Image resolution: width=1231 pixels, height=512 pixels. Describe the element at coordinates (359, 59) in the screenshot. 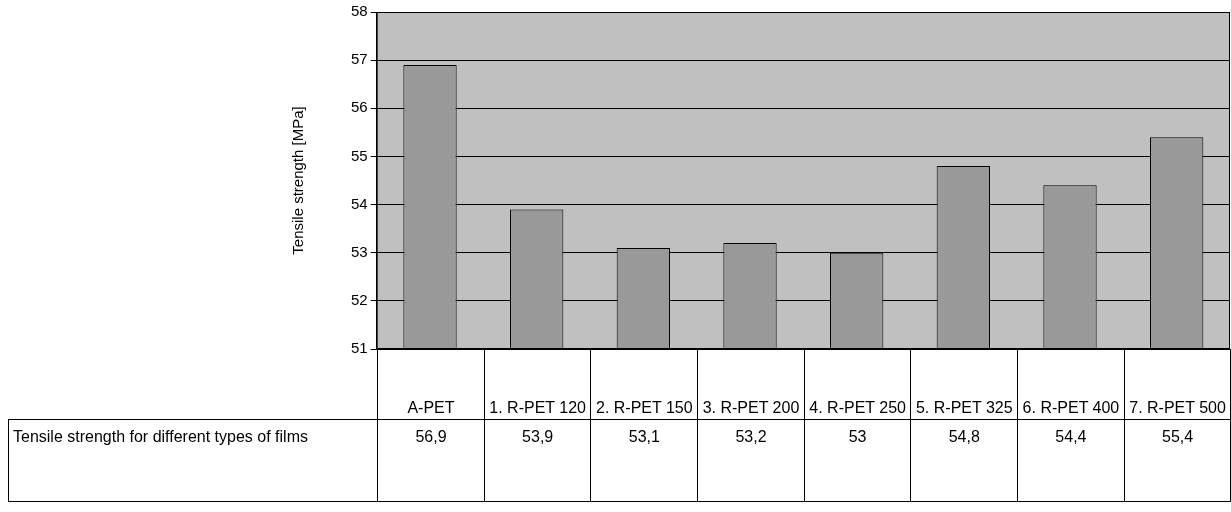

I see `y-tick-label: 57` at that location.